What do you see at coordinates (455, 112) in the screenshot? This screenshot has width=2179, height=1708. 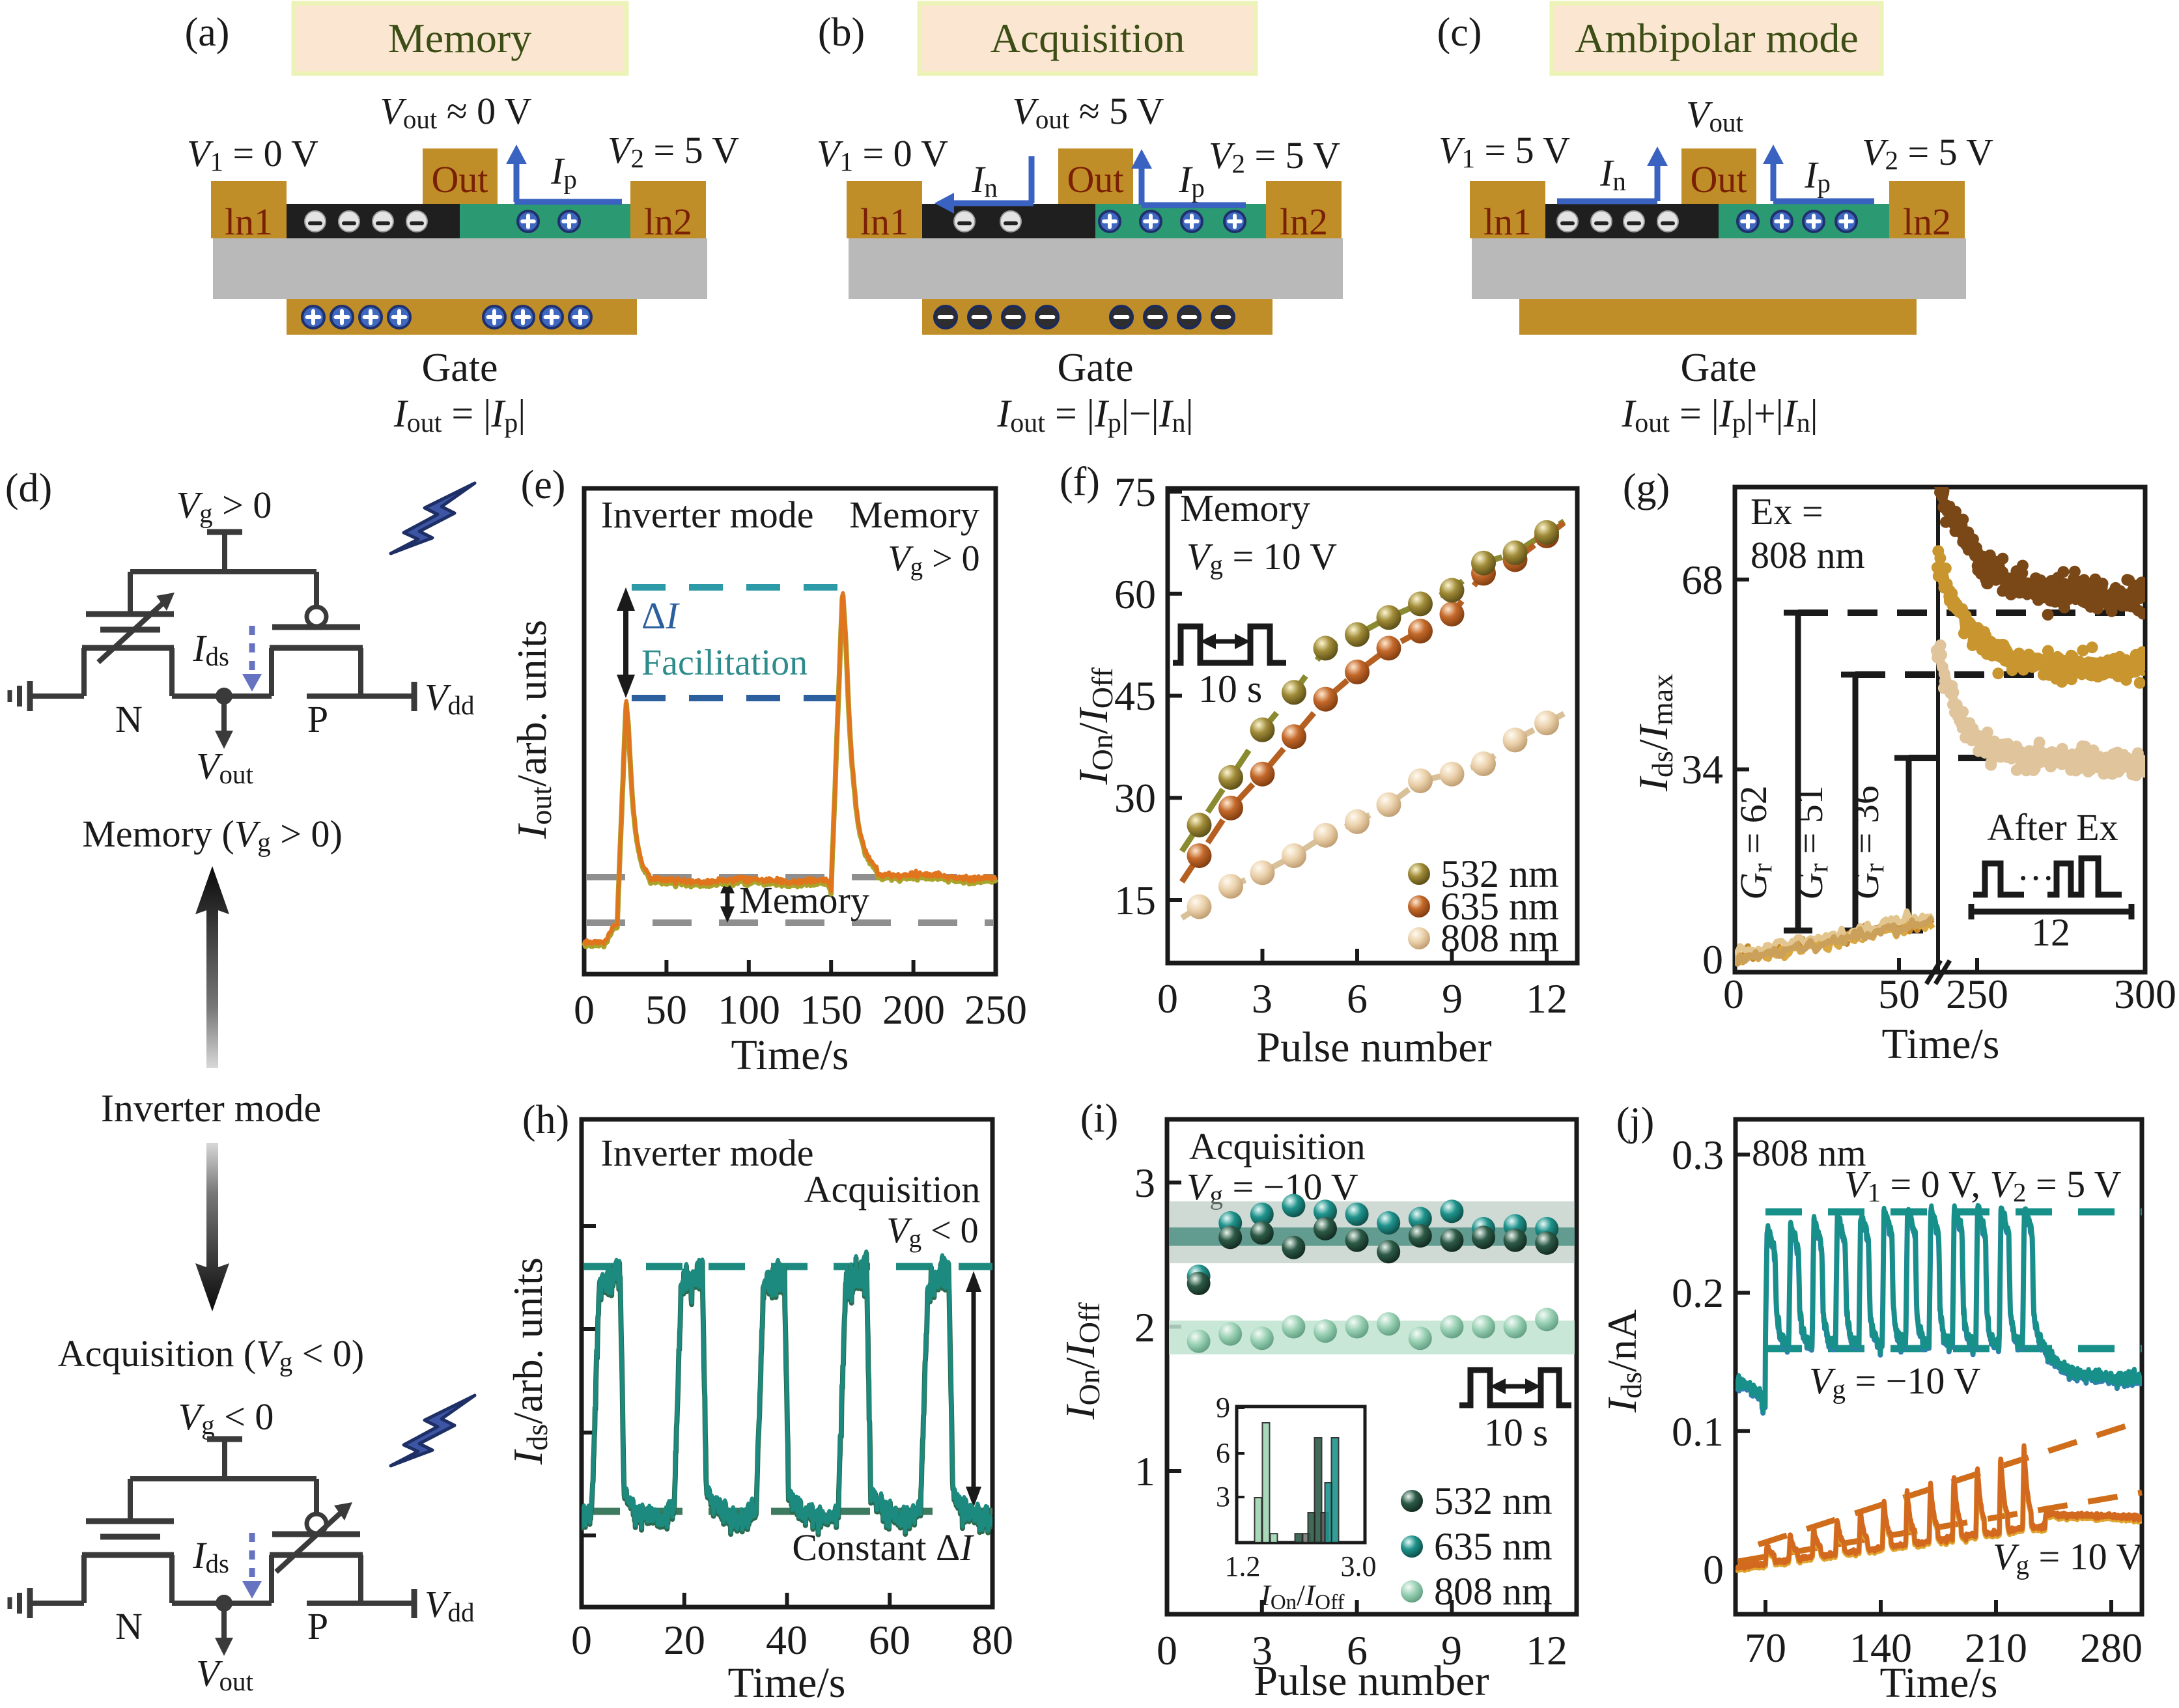 I see `svg-text: Vout ≈ 0 V` at bounding box center [455, 112].